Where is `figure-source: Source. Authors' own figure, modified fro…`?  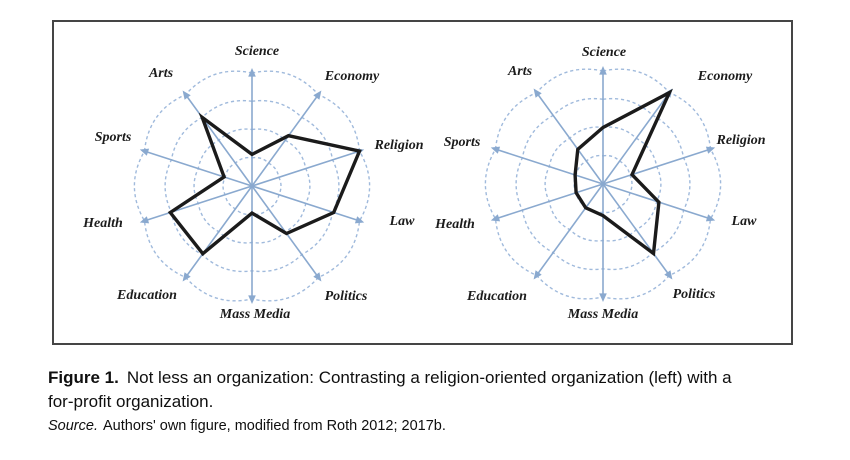 figure-source: Source. Authors' own figure, modified fro… is located at coordinates (398, 426).